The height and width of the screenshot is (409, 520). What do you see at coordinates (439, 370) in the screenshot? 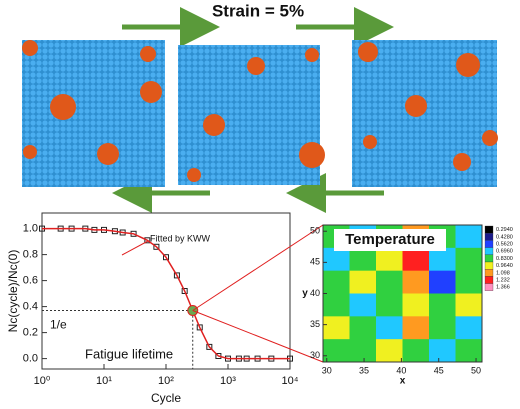
I see `x-tick-label: 45` at bounding box center [439, 370].